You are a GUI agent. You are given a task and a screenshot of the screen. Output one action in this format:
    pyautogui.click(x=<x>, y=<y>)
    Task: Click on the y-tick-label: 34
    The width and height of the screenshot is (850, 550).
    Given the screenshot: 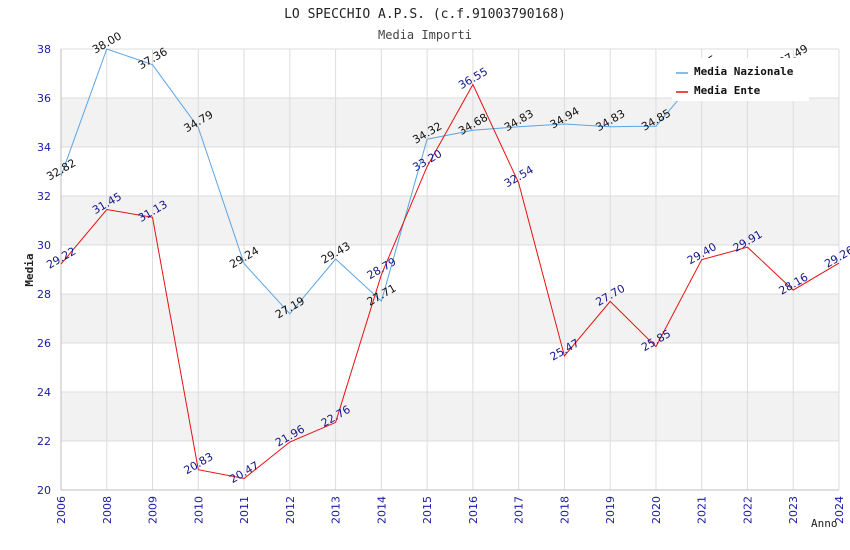 What is the action you would take?
    pyautogui.click(x=44, y=147)
    